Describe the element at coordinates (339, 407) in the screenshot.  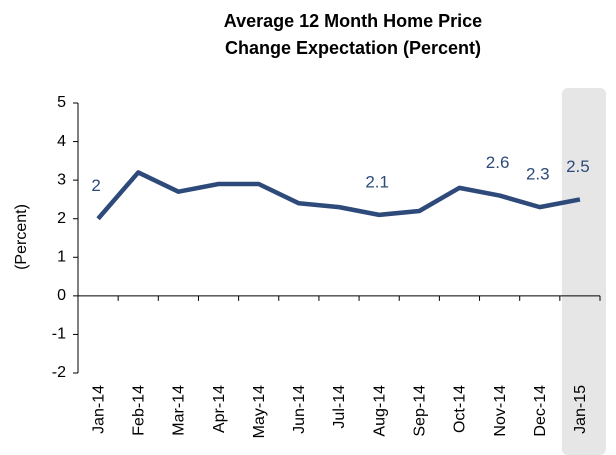
I see `x-tick-label: Jul-14` at that location.